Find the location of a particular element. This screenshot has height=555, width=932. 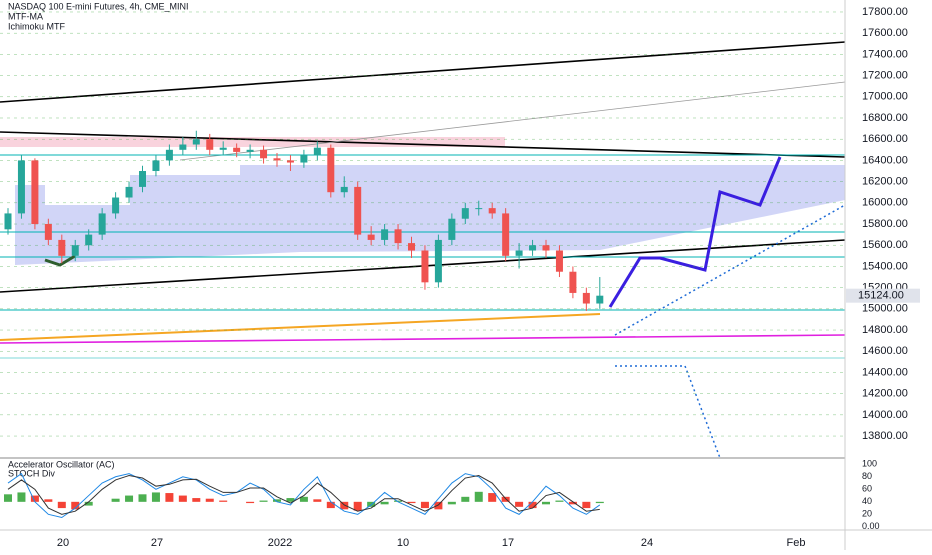

y-tick-label: 17000.00 is located at coordinates (885, 97).